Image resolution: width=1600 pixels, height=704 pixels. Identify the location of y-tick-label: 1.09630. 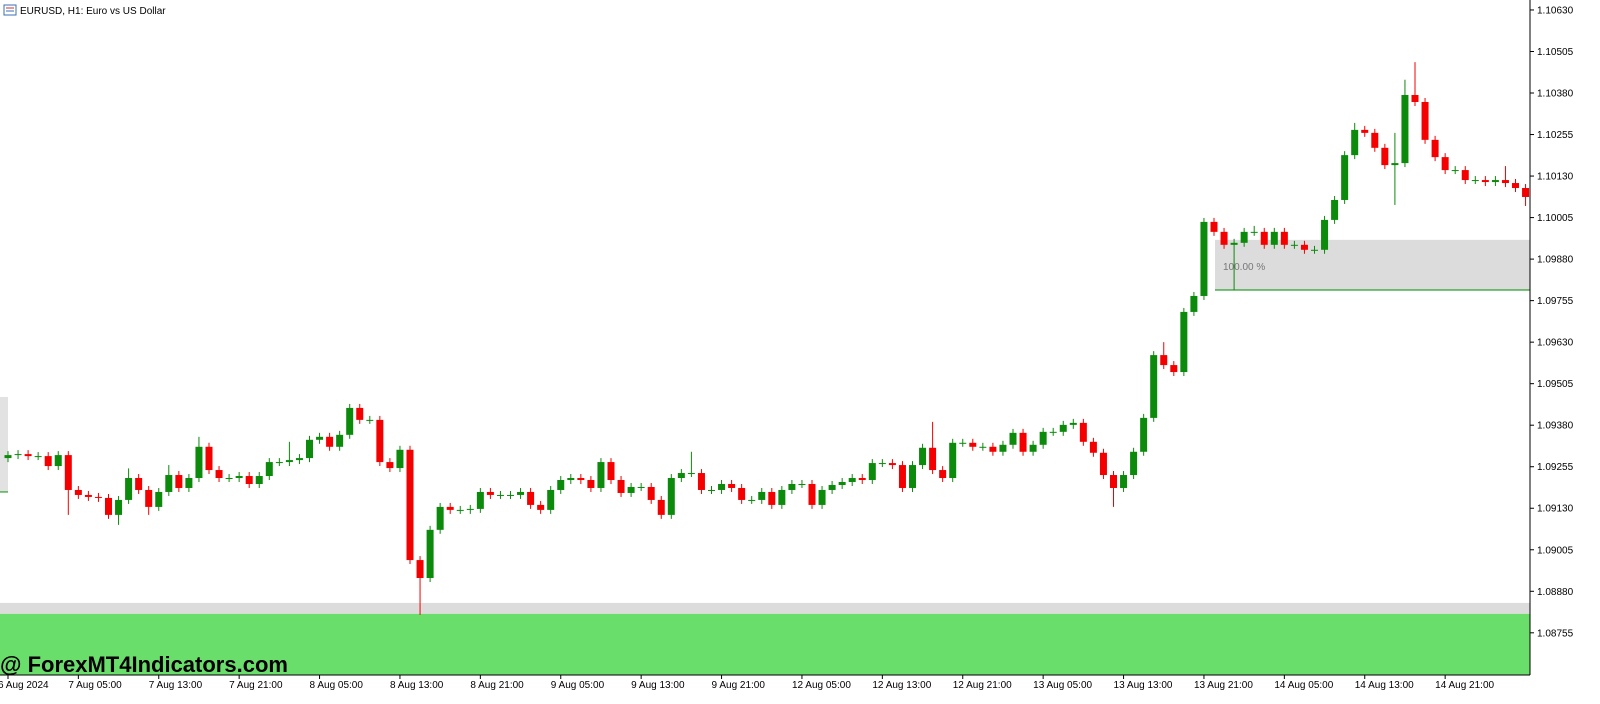
(1555, 343).